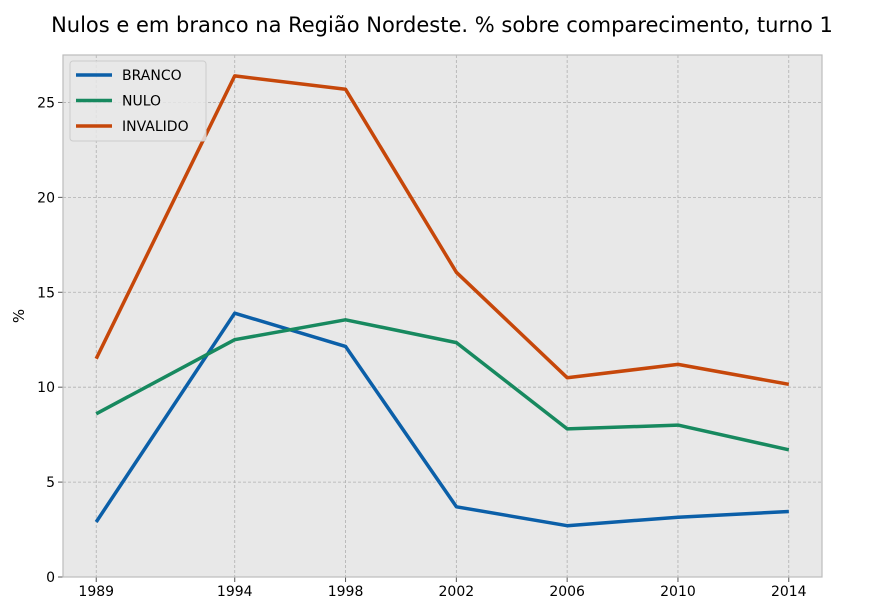  What do you see at coordinates (46, 103) in the screenshot?
I see `y-tick-label: 25` at bounding box center [46, 103].